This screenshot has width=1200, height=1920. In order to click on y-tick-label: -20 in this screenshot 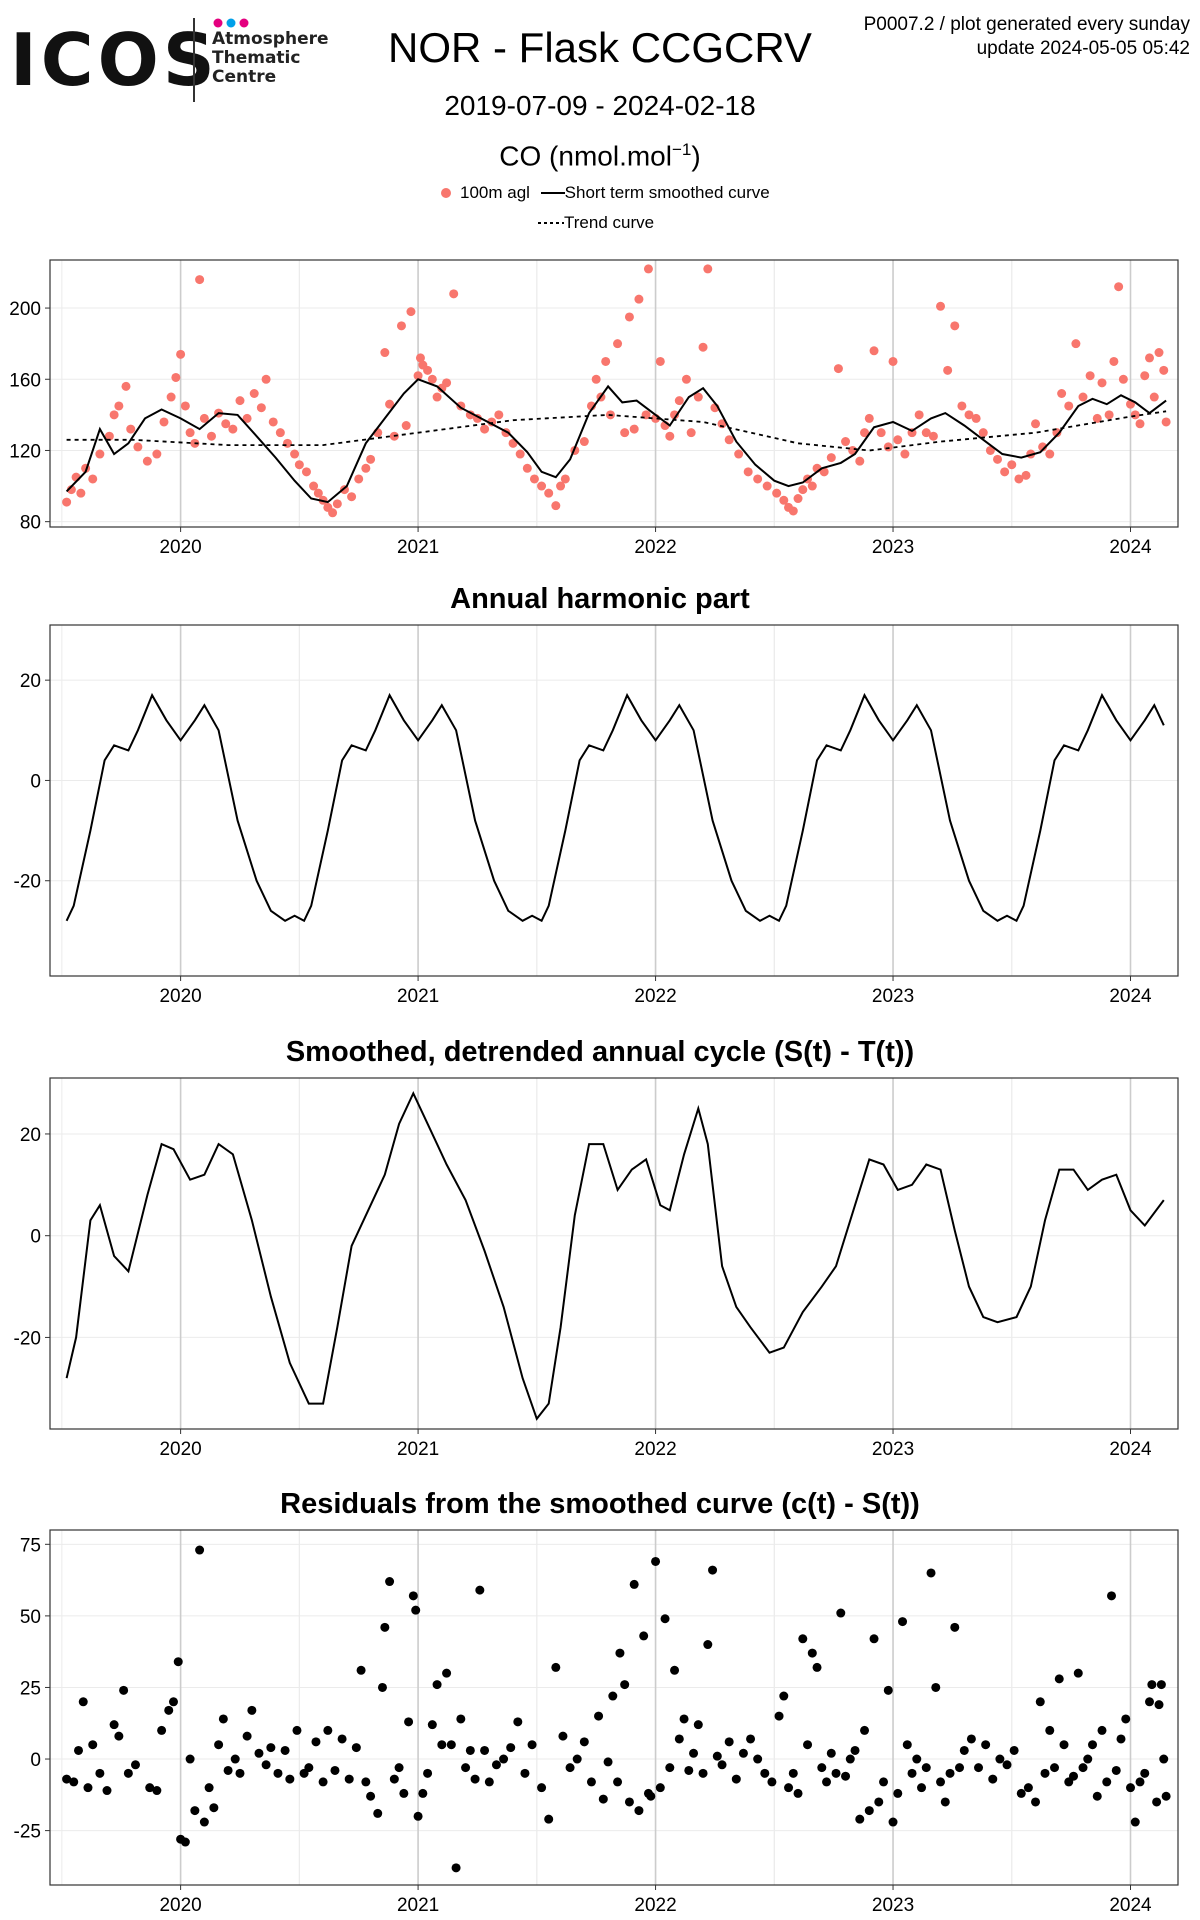, I will do `click(27, 882)`.